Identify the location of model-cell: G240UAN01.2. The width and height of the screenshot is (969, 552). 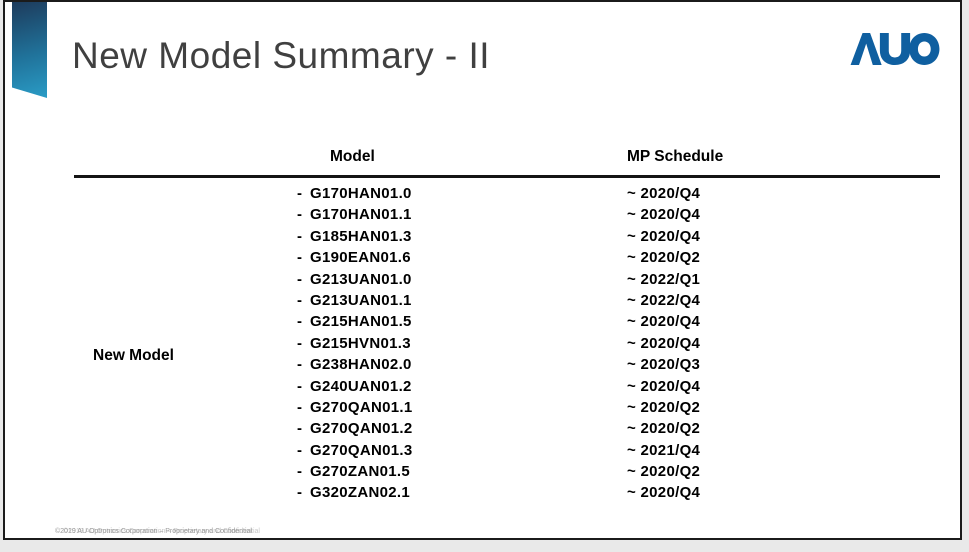
(361, 386).